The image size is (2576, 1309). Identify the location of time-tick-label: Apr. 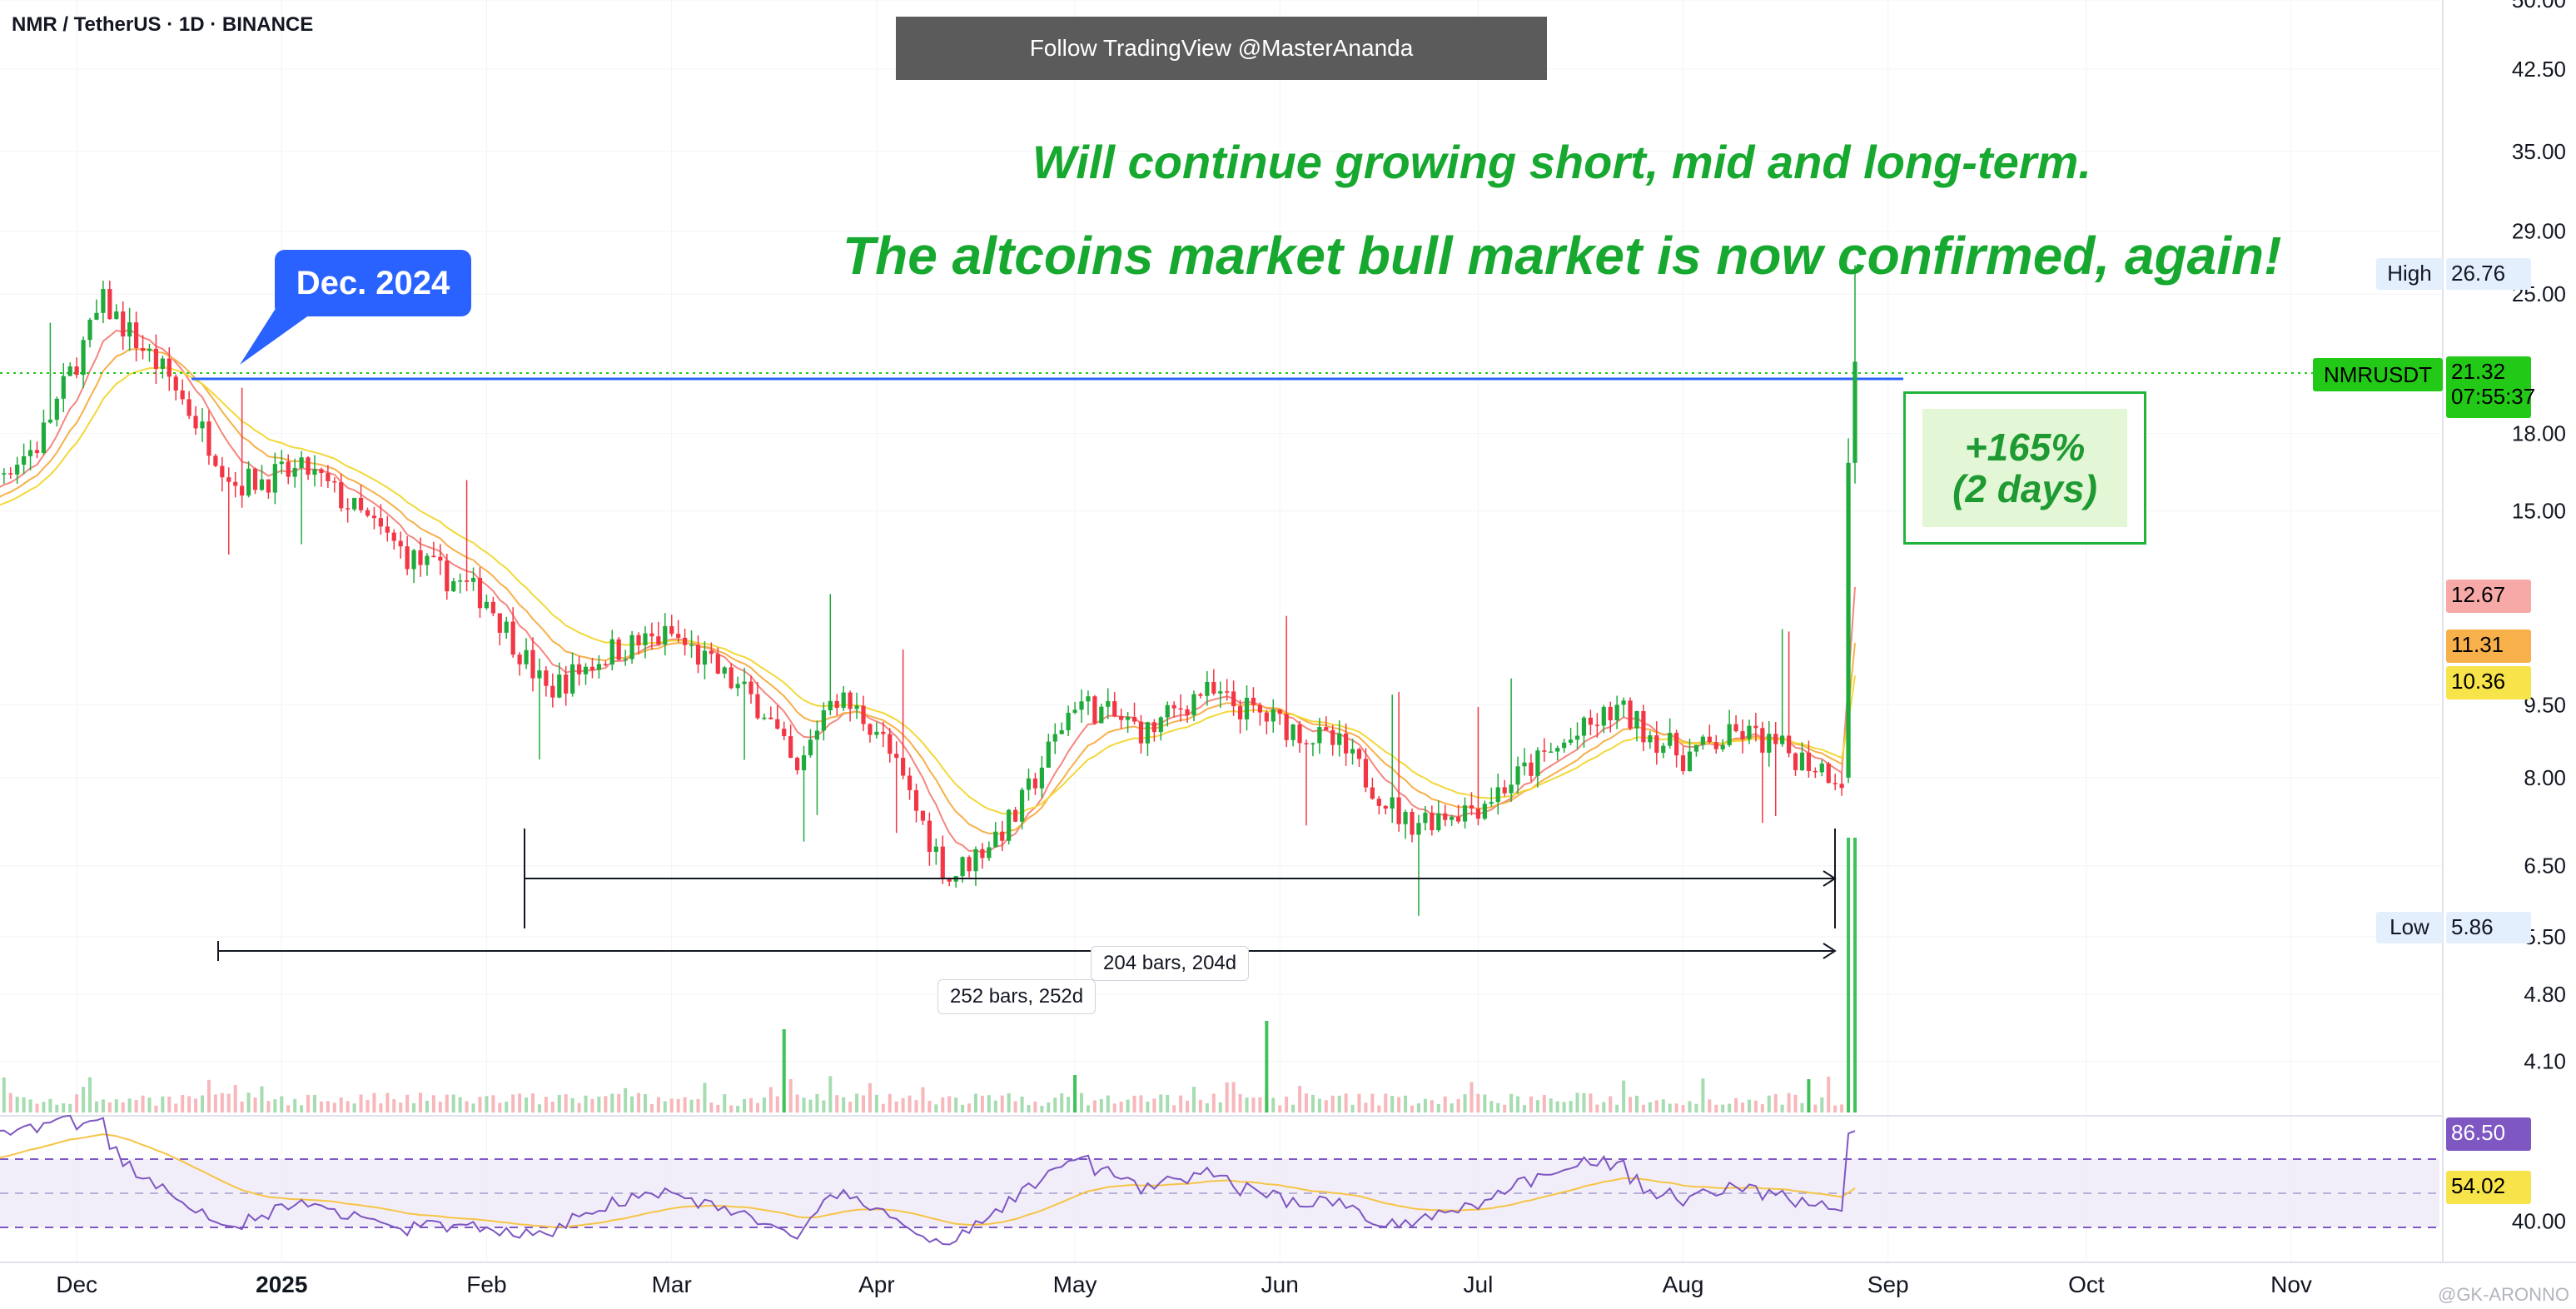
(876, 1285).